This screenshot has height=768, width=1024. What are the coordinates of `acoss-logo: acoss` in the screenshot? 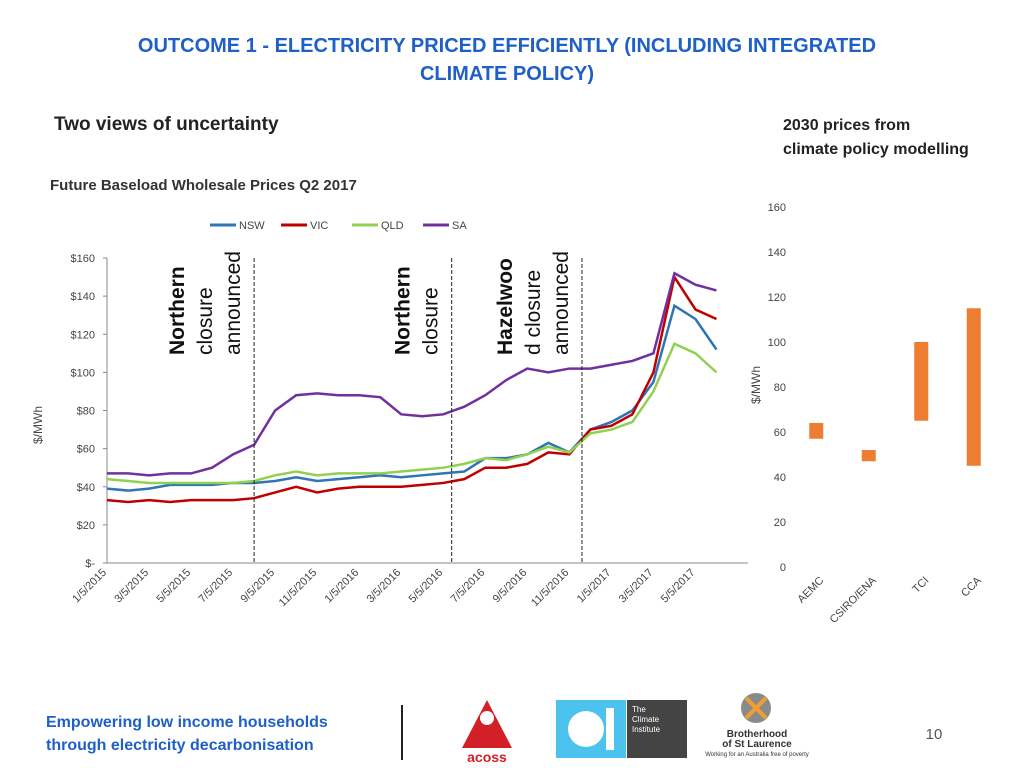 It's located at (487, 732).